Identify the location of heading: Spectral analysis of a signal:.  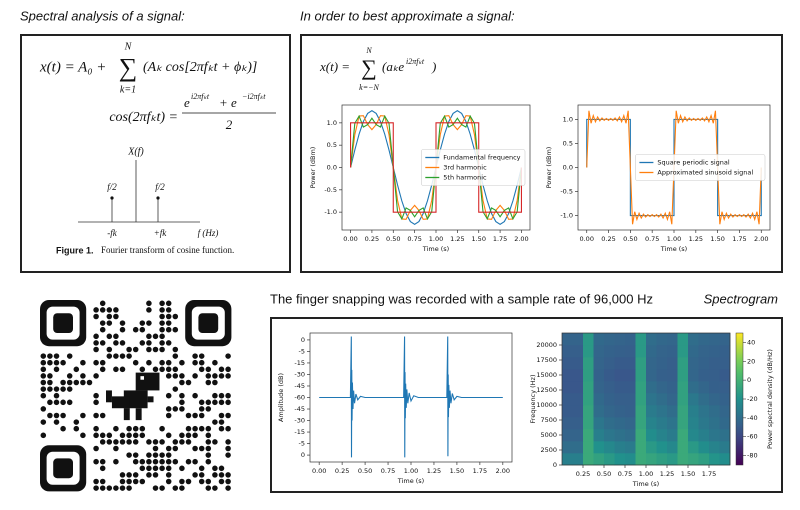
(102, 15).